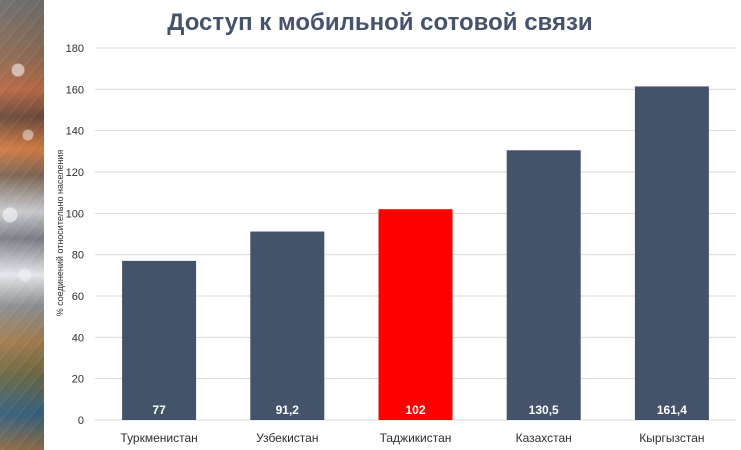  Describe the element at coordinates (287, 438) in the screenshot. I see `x-category-label: Узбекистан` at that location.